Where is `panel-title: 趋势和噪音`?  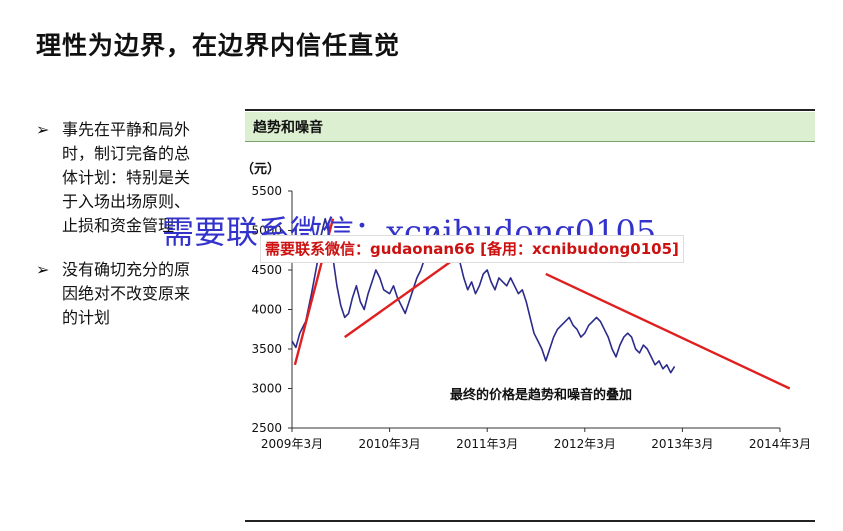 panel-title: 趋势和噪音 is located at coordinates (288, 128).